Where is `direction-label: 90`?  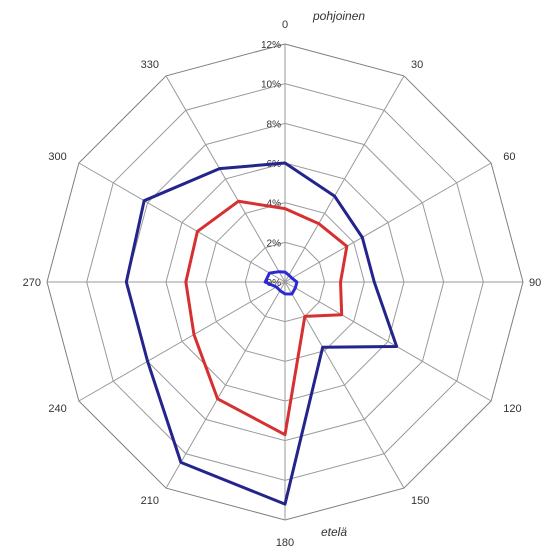 direction-label: 90 is located at coordinates (535, 283).